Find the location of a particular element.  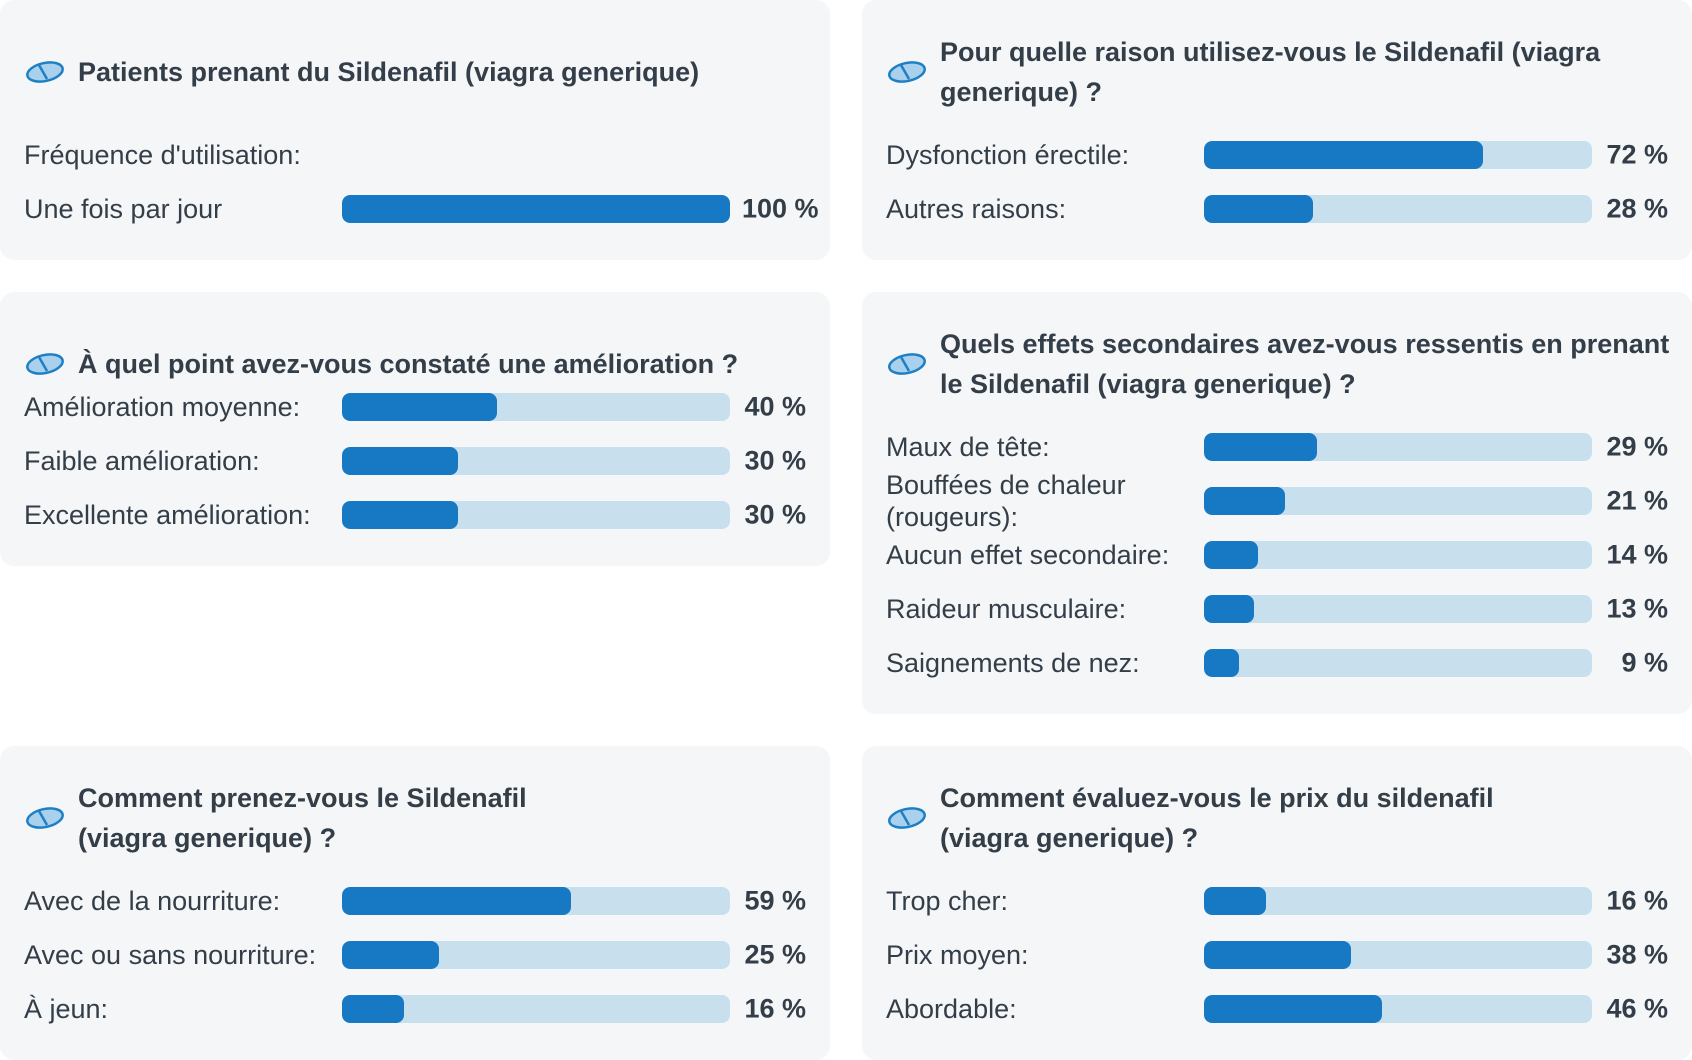

bar-value-label: 28 % is located at coordinates (1637, 208).